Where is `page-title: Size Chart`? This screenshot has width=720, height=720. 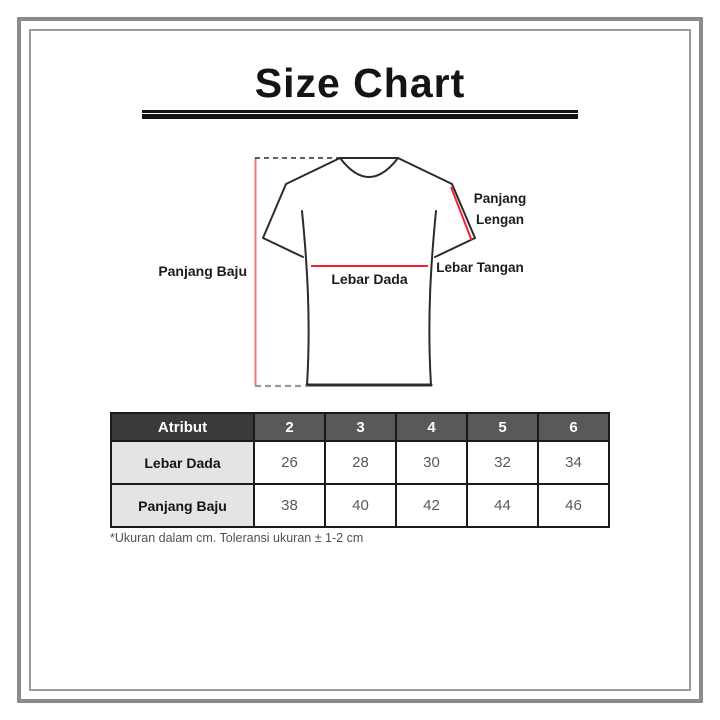
page-title: Size Chart is located at coordinates (360, 83).